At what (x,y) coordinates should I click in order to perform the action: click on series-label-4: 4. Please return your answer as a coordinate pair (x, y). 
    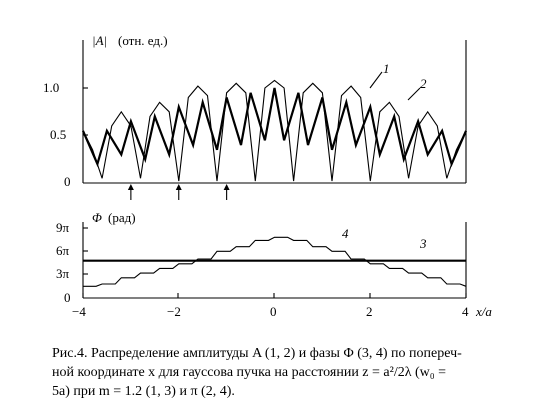
    Looking at the image, I should click on (345, 233).